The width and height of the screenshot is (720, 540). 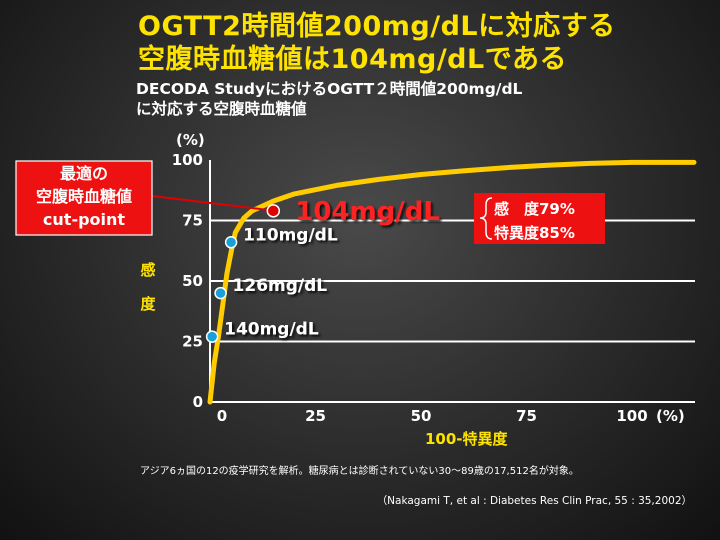 What do you see at coordinates (209, 203) in the screenshot?
I see `callout-arrow` at bounding box center [209, 203].